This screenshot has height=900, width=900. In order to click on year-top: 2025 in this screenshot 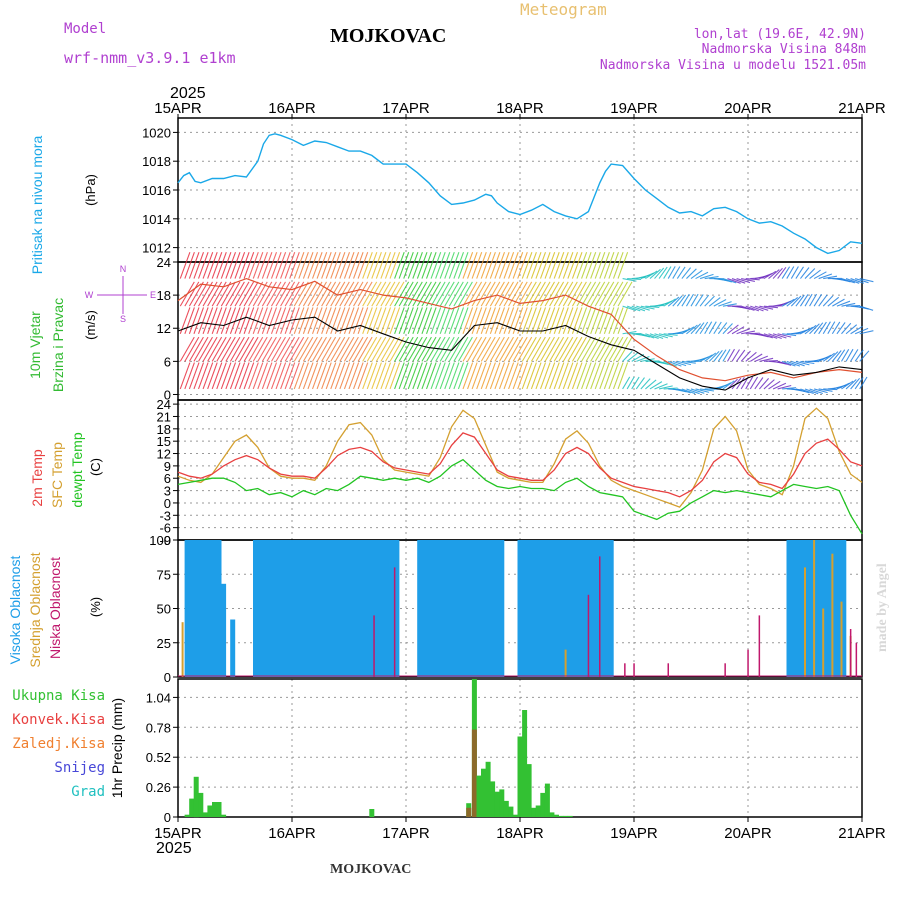, I will do `click(188, 93)`.